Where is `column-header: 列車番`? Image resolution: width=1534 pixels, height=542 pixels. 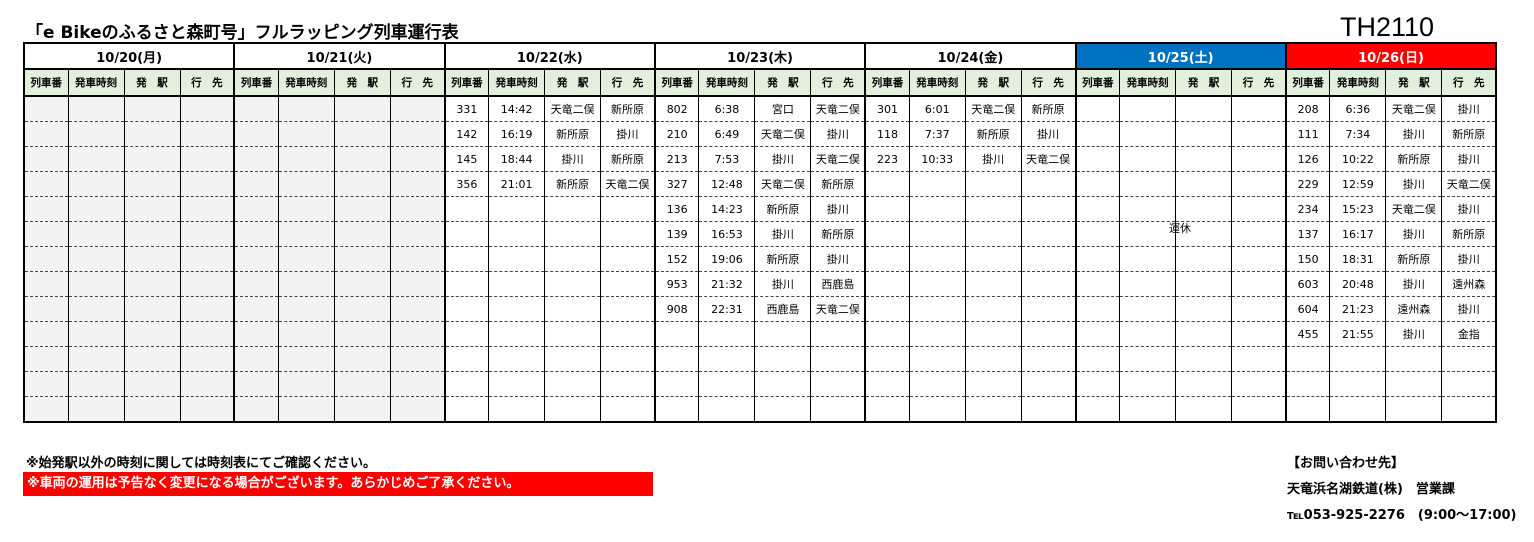
column-header: 列車番 is located at coordinates (887, 83).